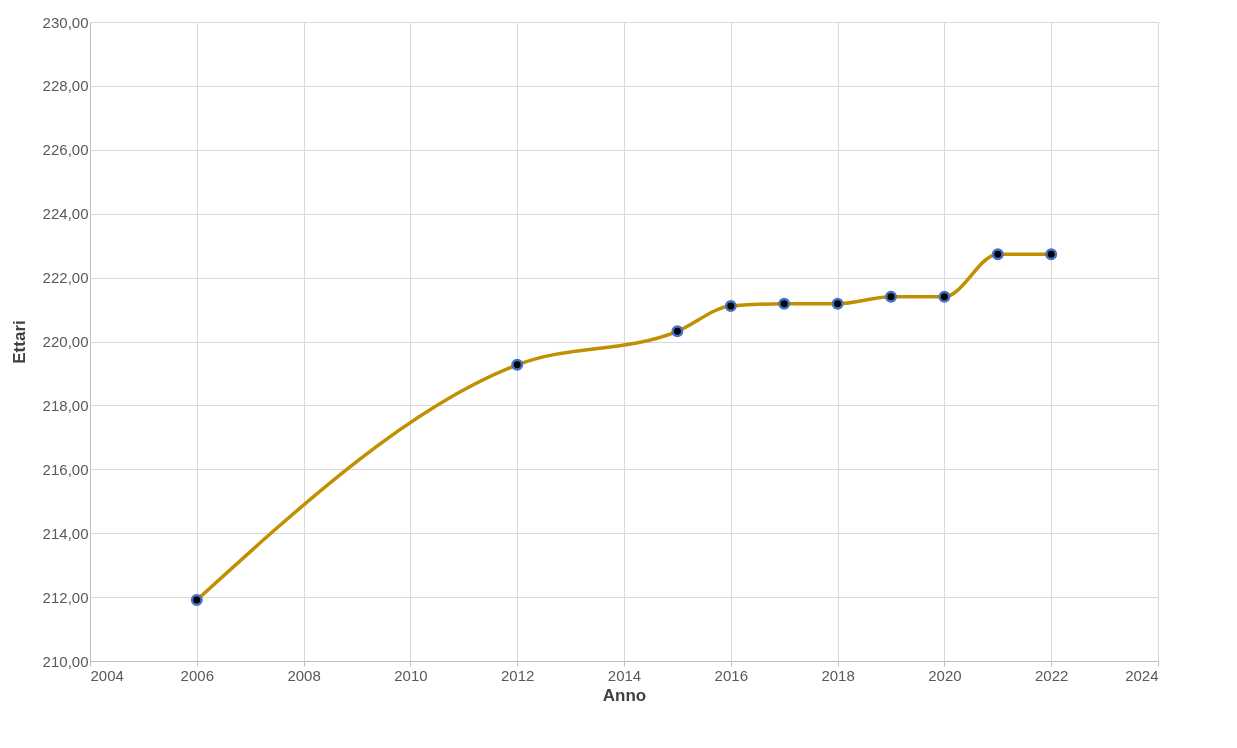 The height and width of the screenshot is (748, 1237). Describe the element at coordinates (838, 675) in the screenshot. I see `x-tick-label: 2018` at that location.